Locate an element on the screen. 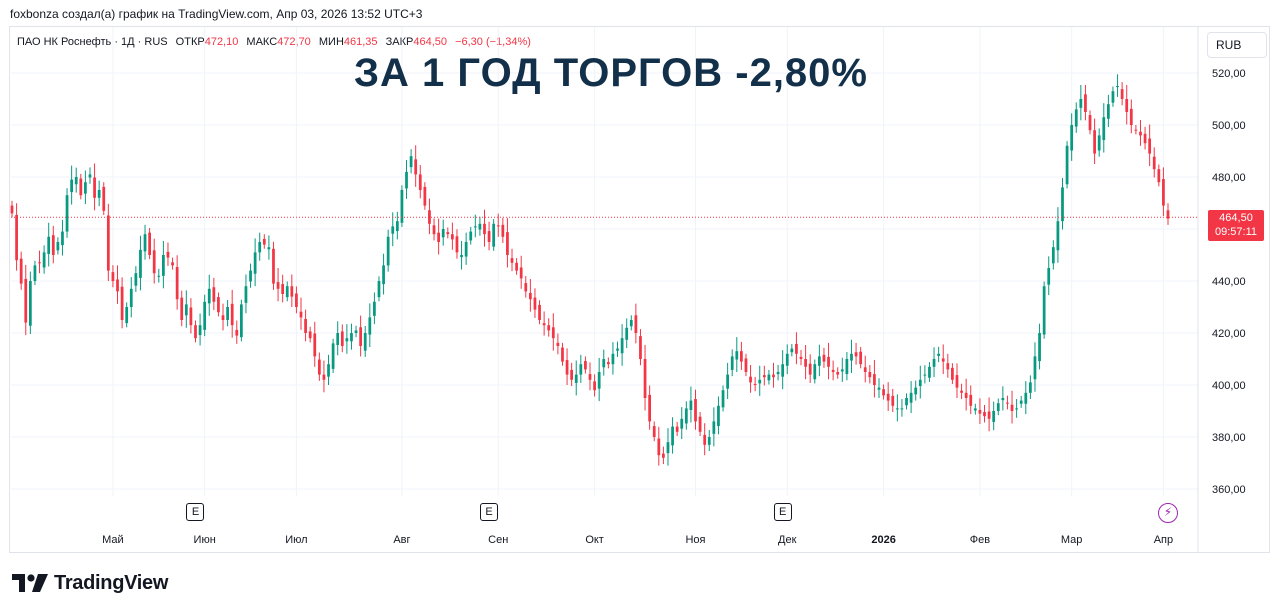  lightning-icon: ⚡ is located at coordinates (1168, 513).